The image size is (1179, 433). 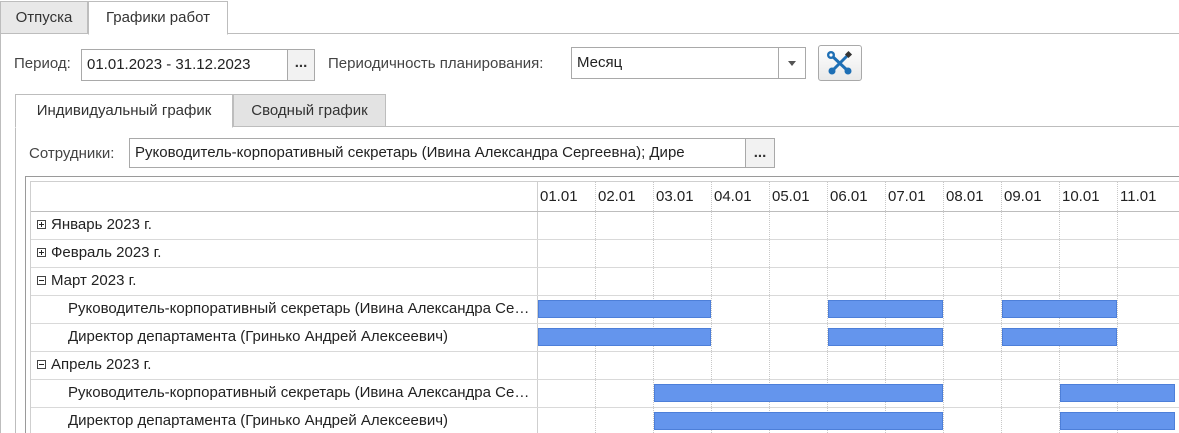 I want to click on tab-work-schedules: Графики работ, so click(x=158, y=18).